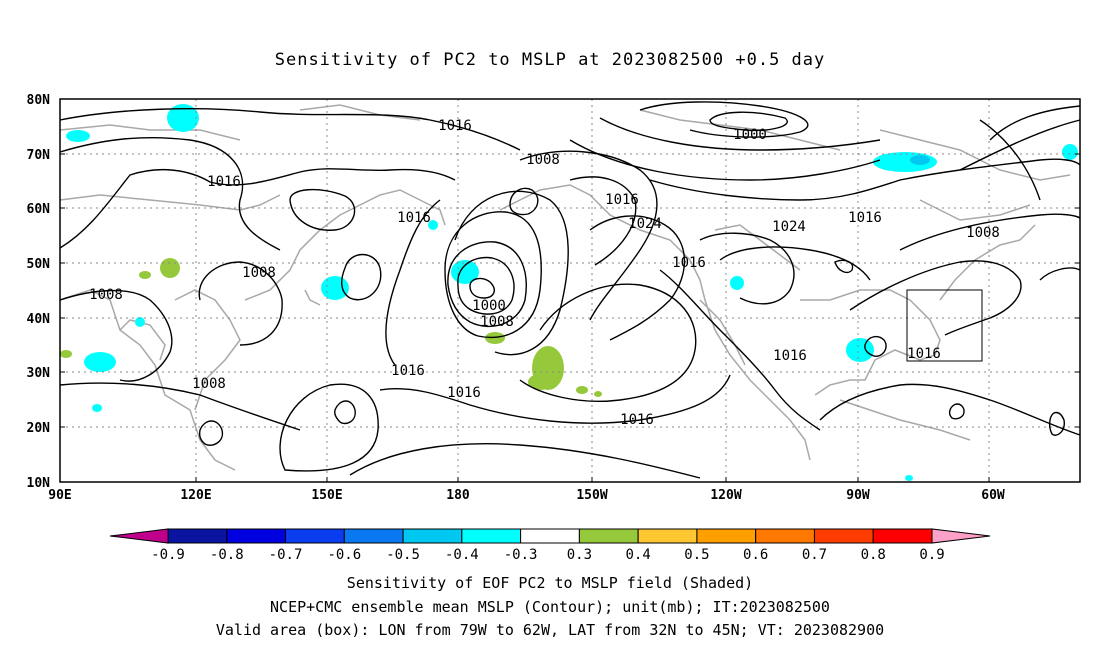 The image size is (1100, 650). Describe the element at coordinates (39, 264) in the screenshot. I see `lat-tick-label: 50N` at that location.